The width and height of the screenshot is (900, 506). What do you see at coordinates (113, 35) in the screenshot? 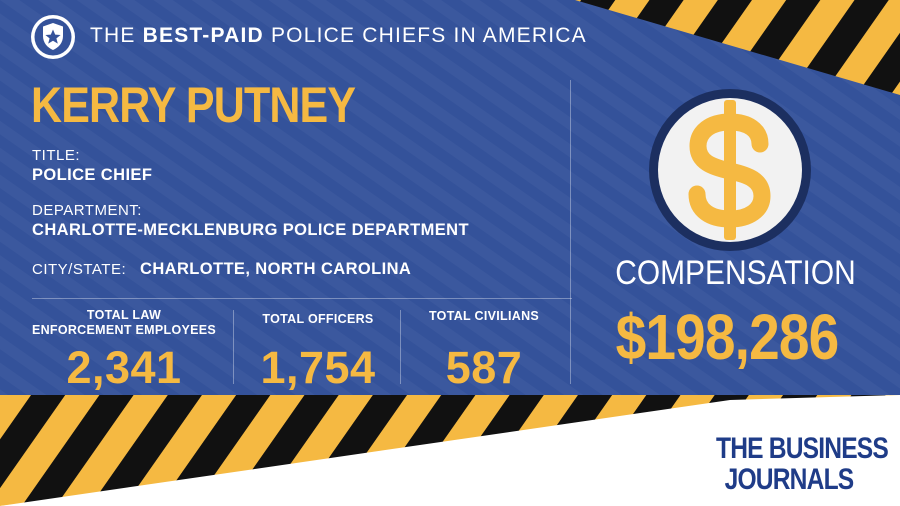
I see `header-prefix: THE` at bounding box center [113, 35].